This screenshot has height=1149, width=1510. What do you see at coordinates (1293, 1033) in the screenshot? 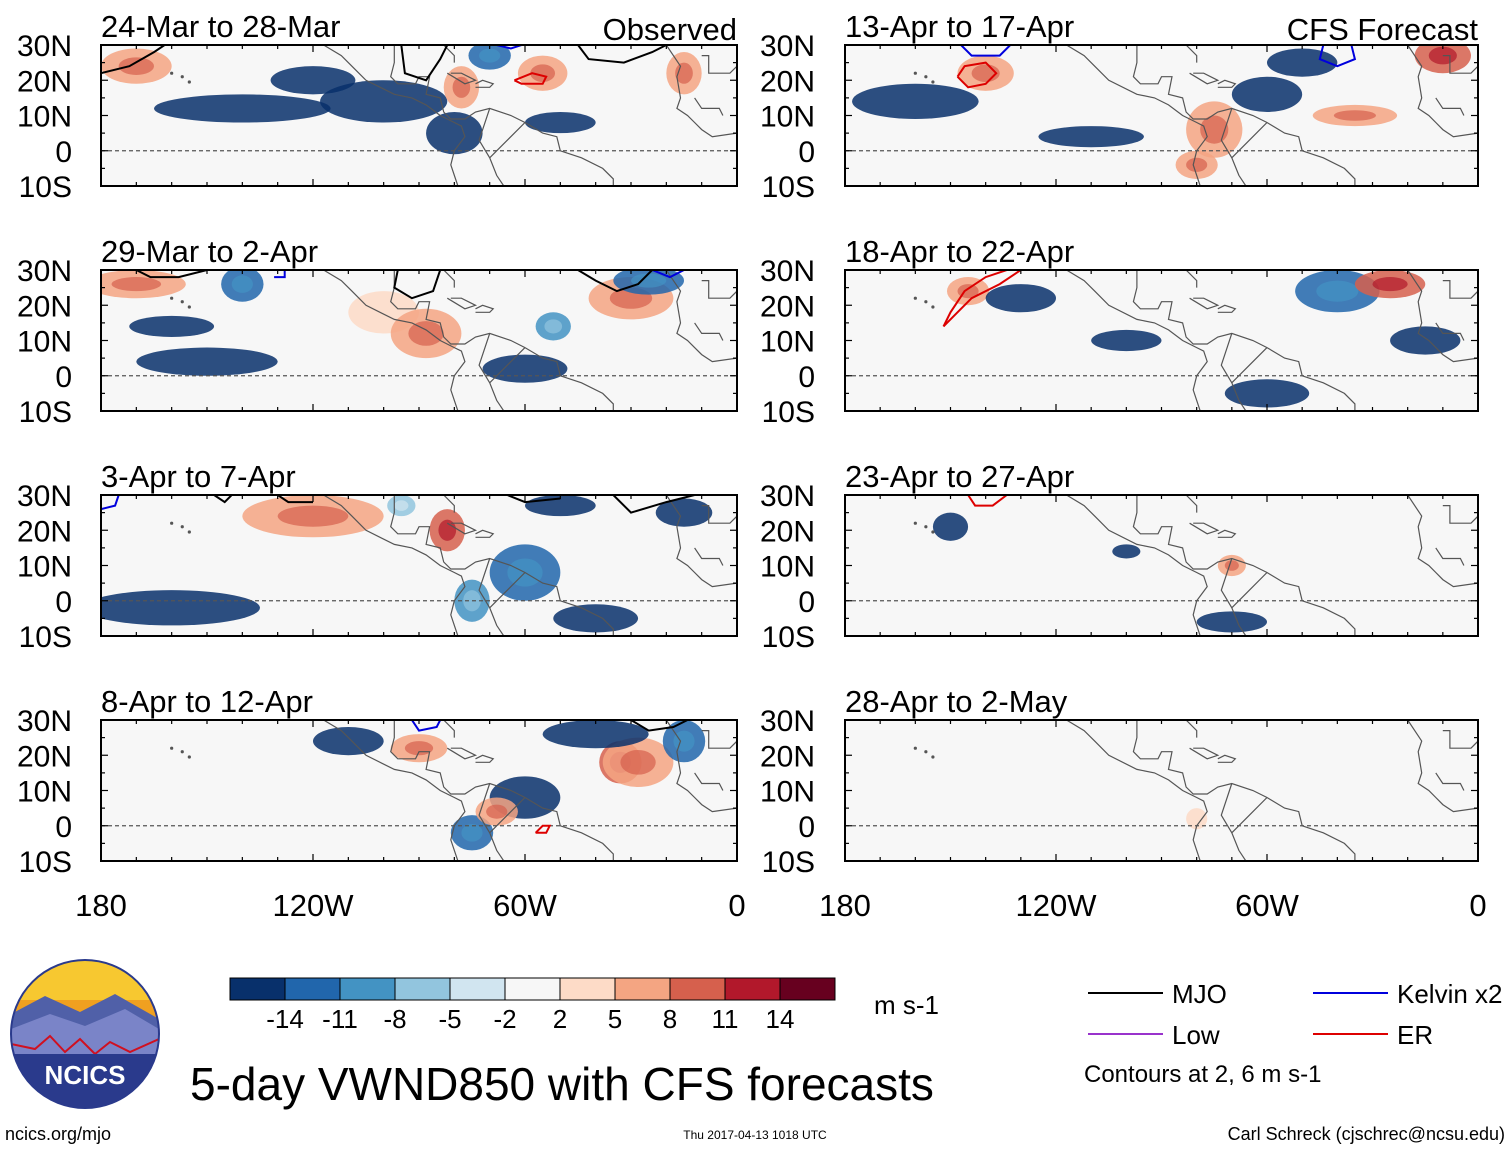
I see `legend: MJO Low Kelvin x2 ER Contours at 2, 6 m s-1` at bounding box center [1293, 1033].